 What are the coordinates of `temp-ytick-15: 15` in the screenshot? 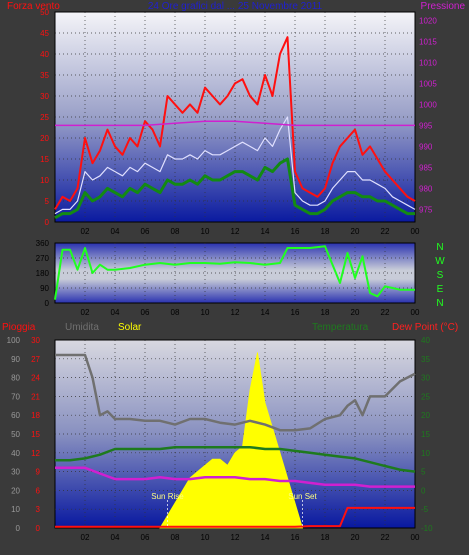 It's located at (425, 434).